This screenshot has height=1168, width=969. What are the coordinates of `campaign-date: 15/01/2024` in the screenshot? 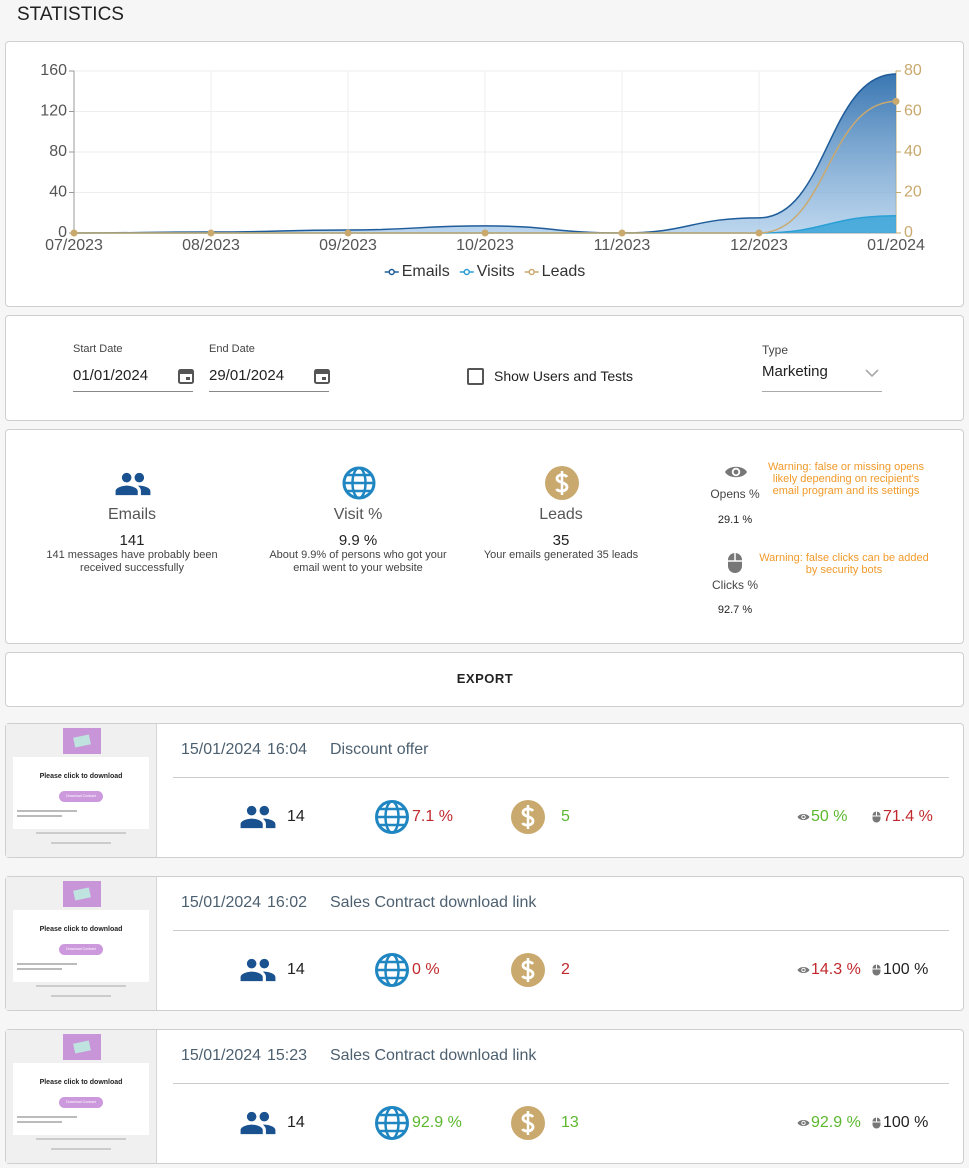 It's located at (221, 902).